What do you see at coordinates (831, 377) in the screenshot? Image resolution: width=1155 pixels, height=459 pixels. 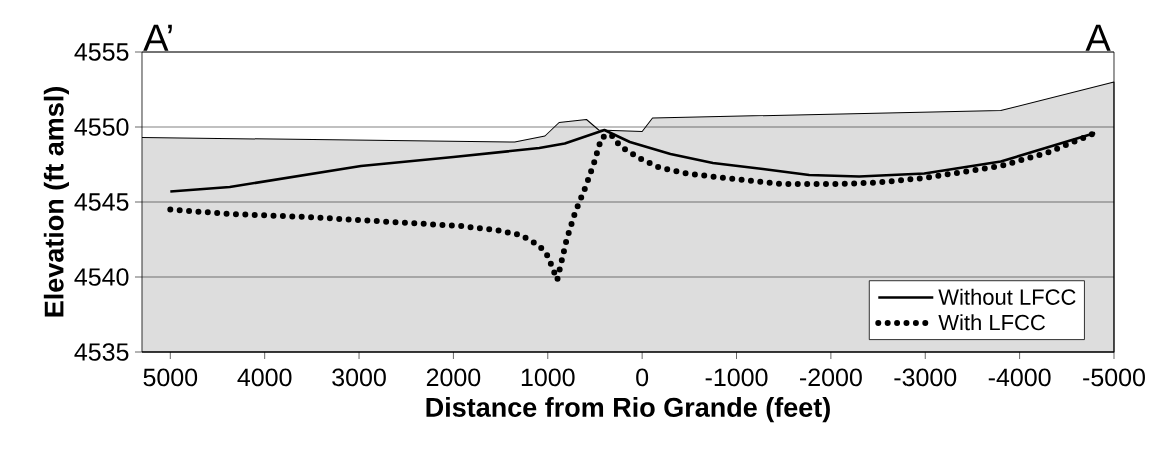 I see `x-tick-label: -2000` at bounding box center [831, 377].